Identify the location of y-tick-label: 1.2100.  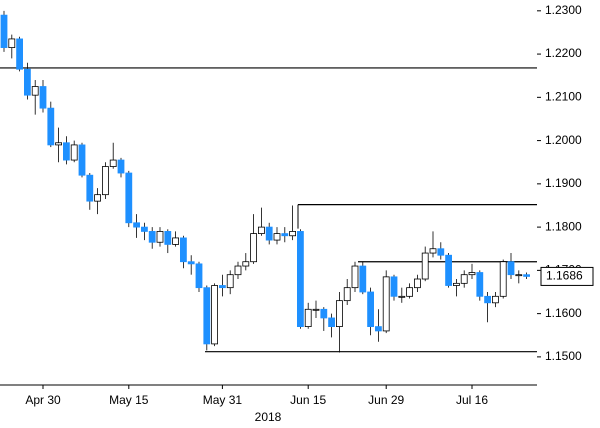
(563, 97).